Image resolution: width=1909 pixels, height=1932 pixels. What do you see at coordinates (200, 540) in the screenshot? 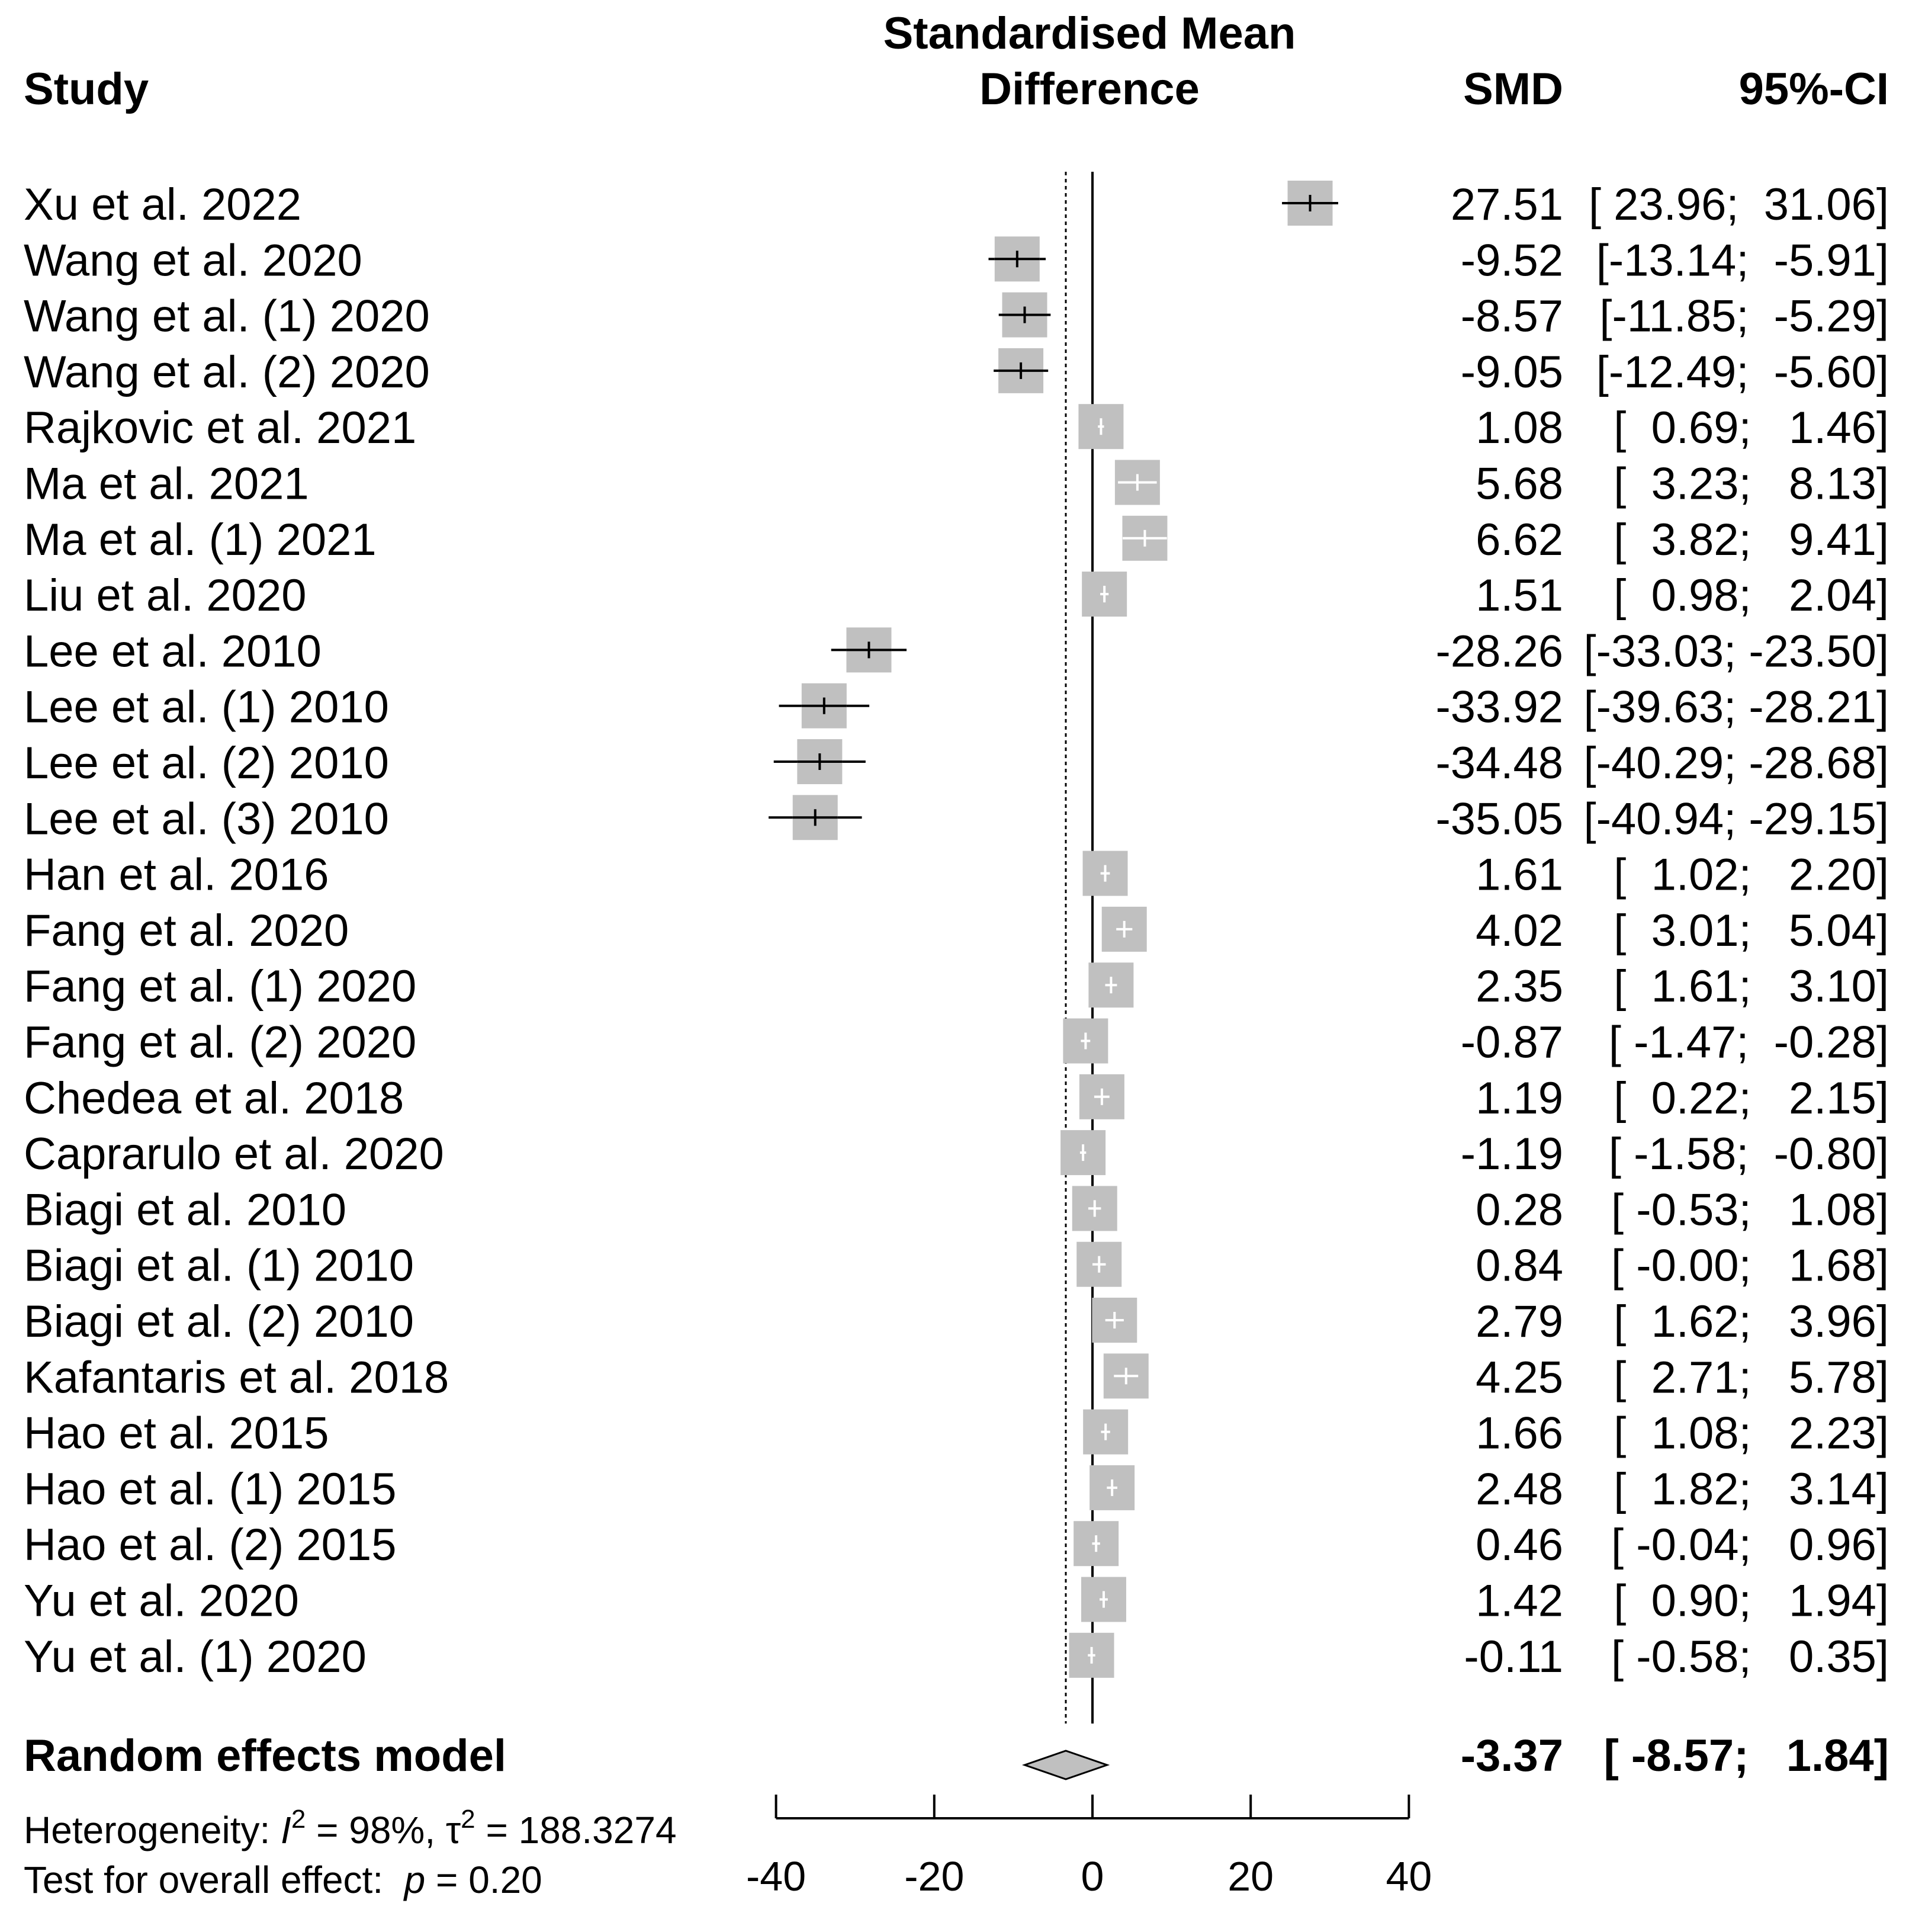
I see `study-name: Ma et al. (1) 2021` at bounding box center [200, 540].